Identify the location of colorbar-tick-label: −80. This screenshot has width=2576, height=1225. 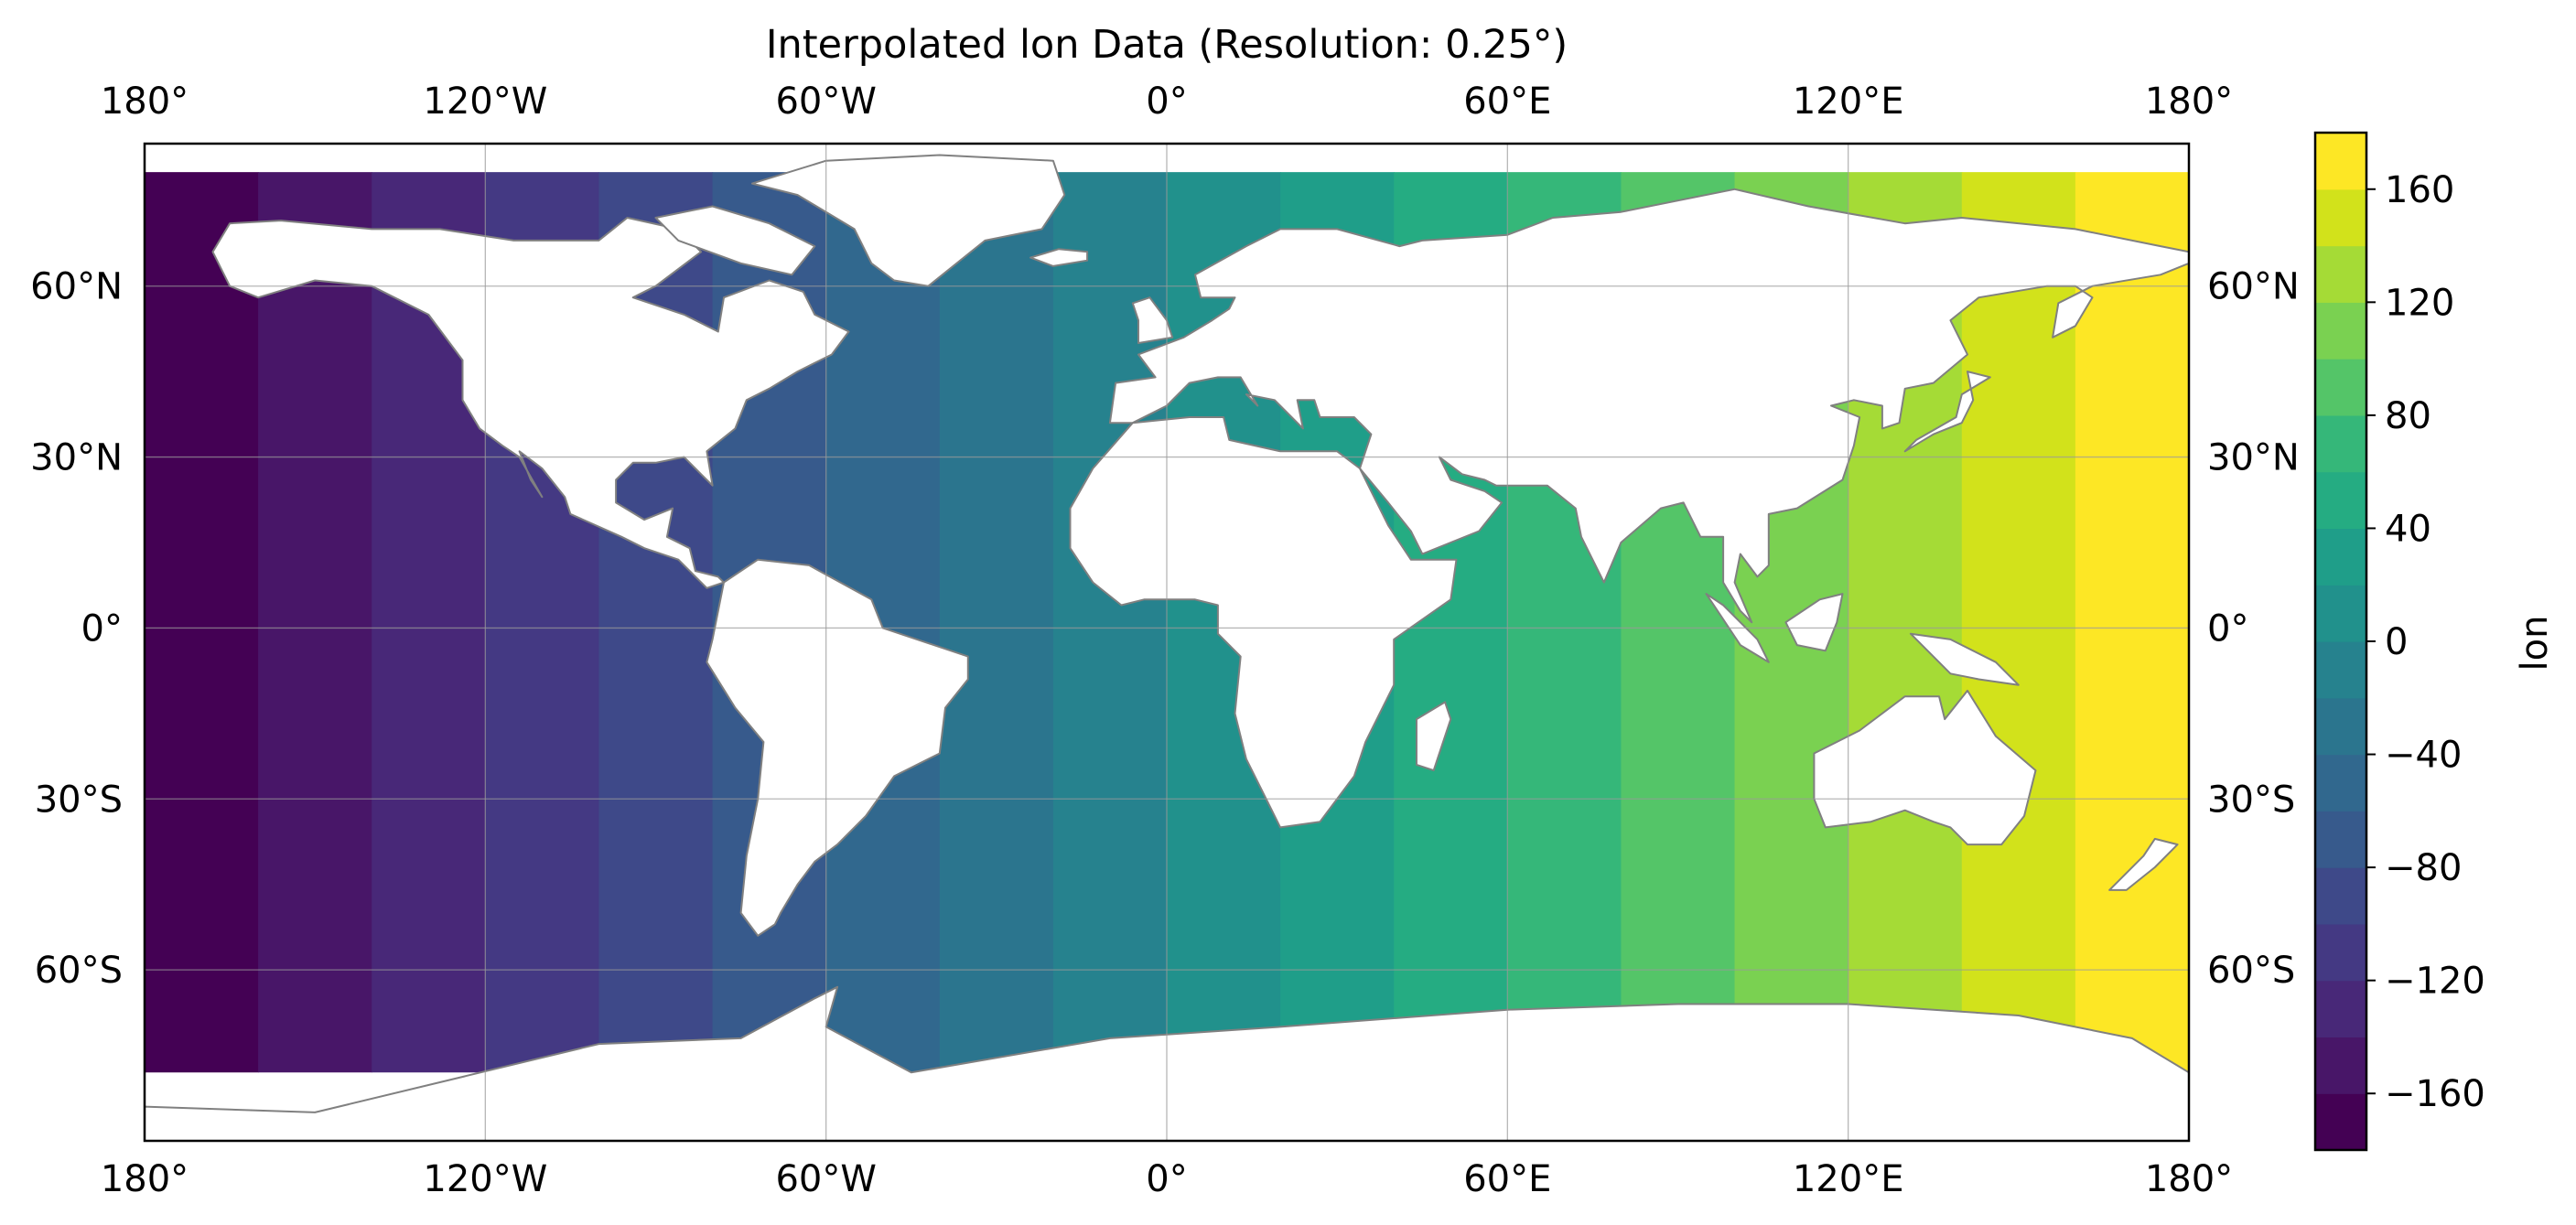
(2423, 868).